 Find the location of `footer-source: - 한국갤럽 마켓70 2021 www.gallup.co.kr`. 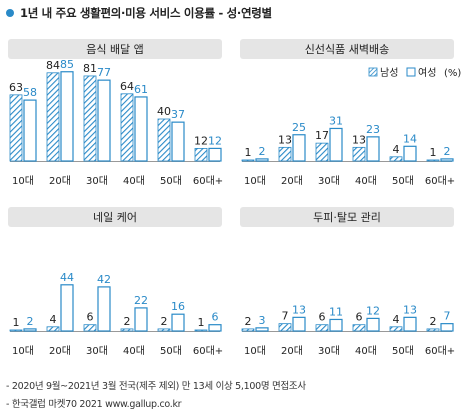

footer-source: - 한국갤럽 마켓70 2021 www.gallup.co.kr is located at coordinates (94, 404).